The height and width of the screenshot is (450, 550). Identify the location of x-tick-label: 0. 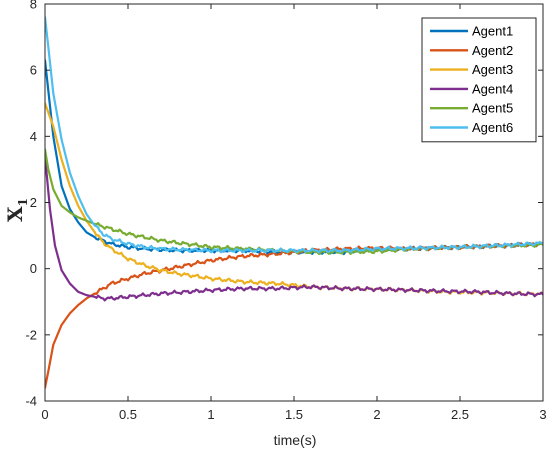
(44, 414).